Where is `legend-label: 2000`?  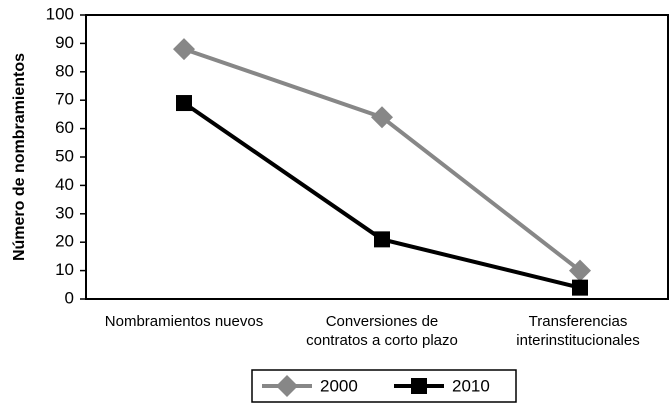
legend-label: 2000 is located at coordinates (339, 385).